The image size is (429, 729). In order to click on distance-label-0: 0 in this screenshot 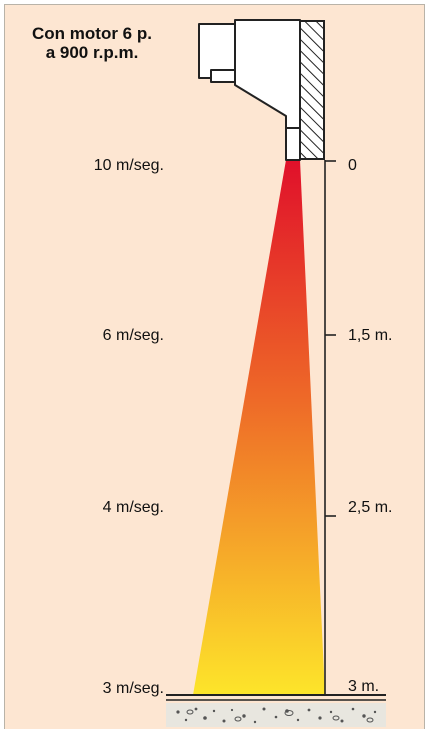, I will do `click(352, 165)`.